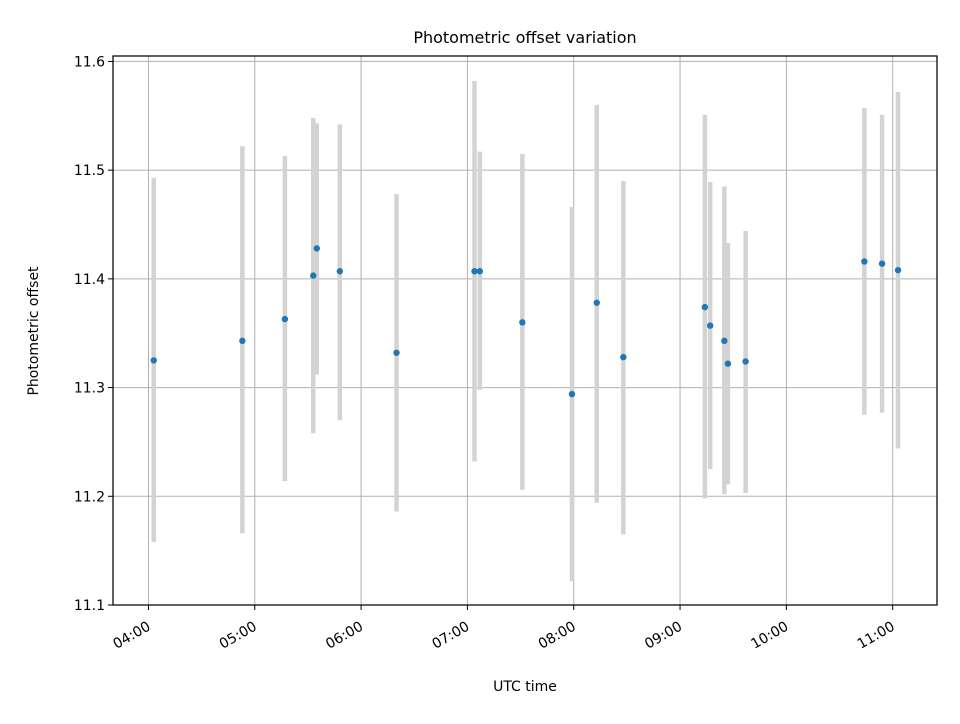  I want to click on y-tick-label: 11.1, so click(89, 606).